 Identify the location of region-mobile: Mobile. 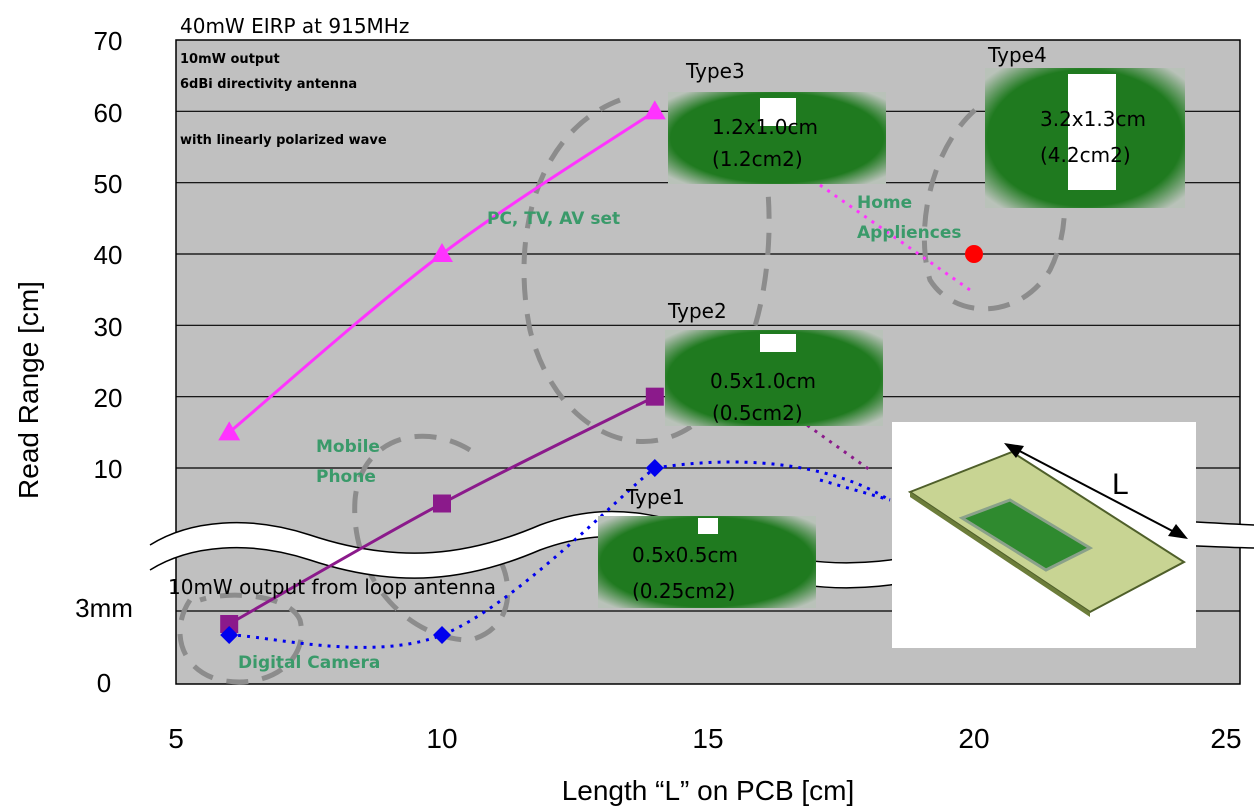
(348, 447).